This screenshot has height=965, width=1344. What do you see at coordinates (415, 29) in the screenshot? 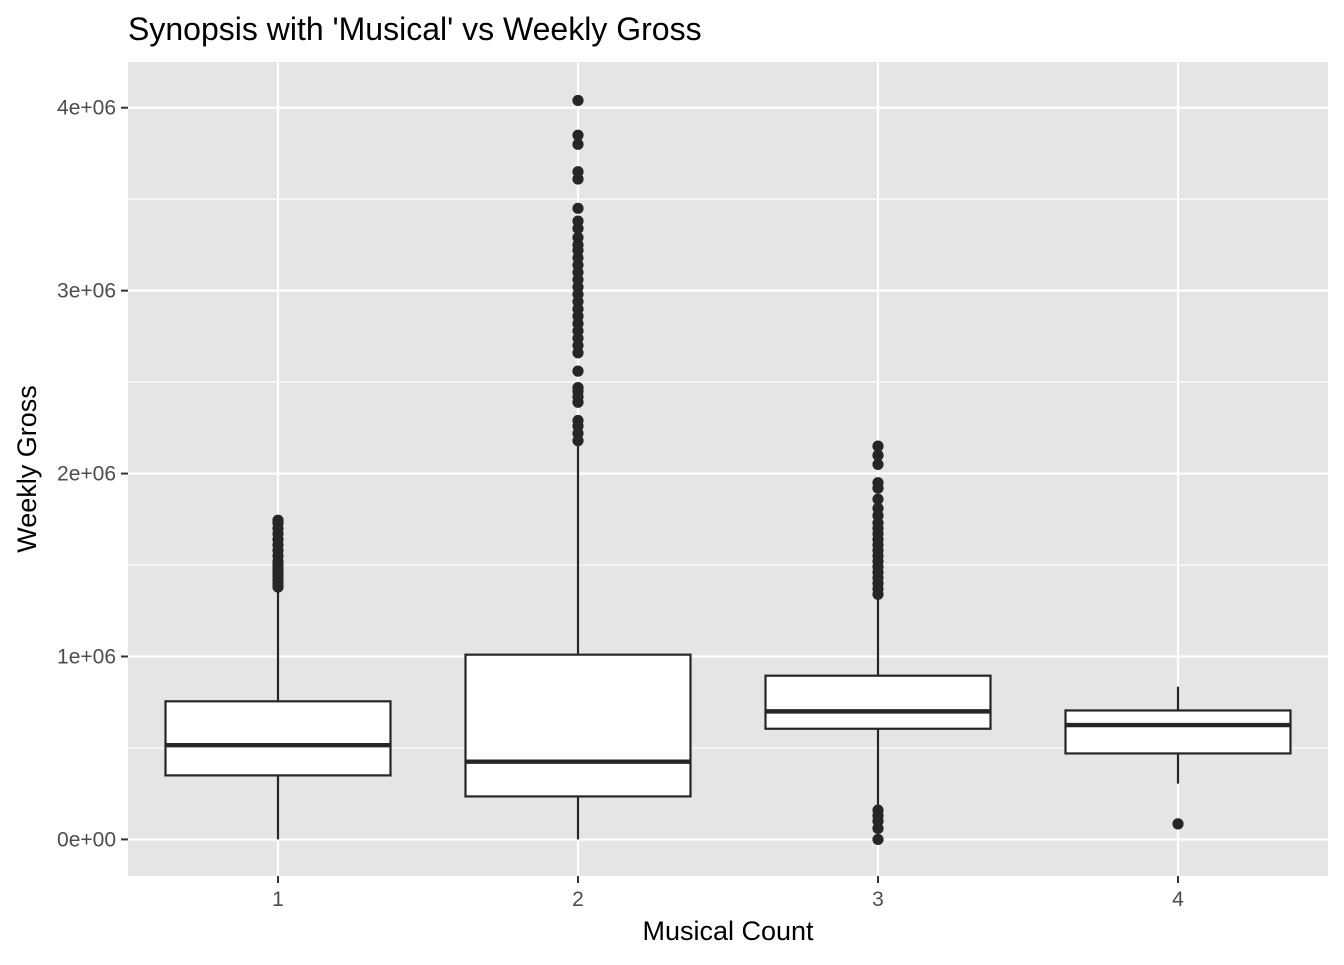
I see `chart-title: Synopsis with 'Musical' vs Weekly Gross` at bounding box center [415, 29].